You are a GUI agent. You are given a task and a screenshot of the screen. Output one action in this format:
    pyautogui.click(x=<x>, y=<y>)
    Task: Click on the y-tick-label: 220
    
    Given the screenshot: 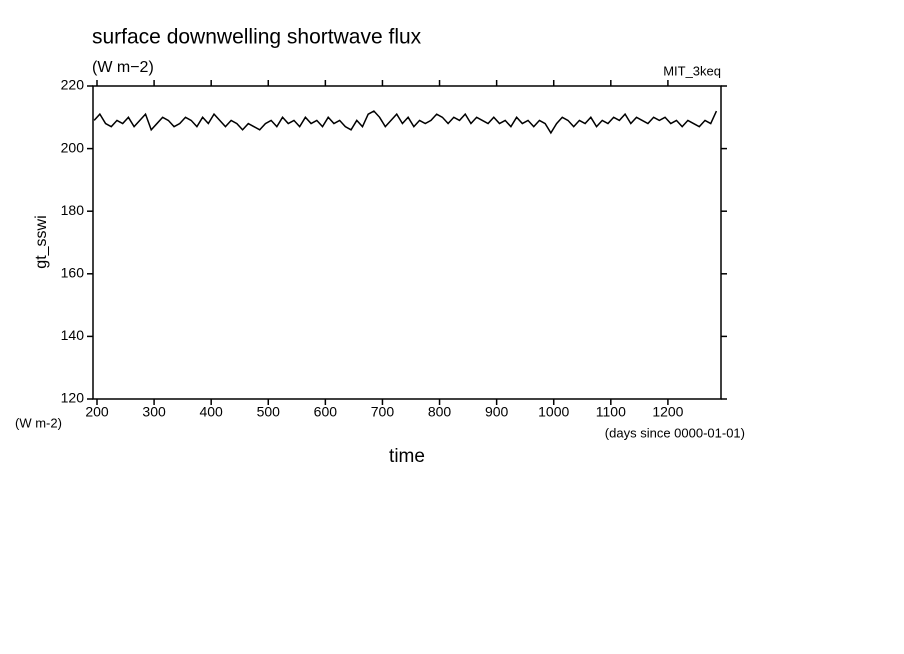 What is the action you would take?
    pyautogui.click(x=73, y=85)
    